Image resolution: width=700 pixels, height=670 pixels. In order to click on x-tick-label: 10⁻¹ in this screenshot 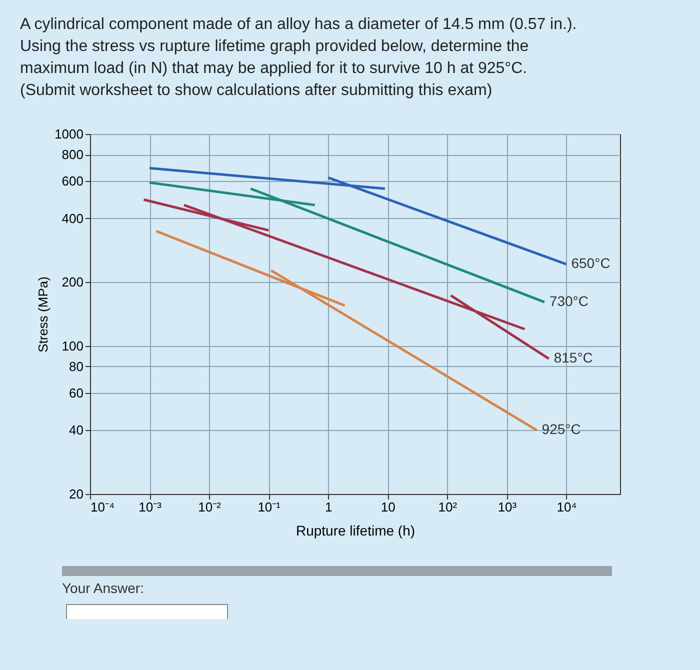, I will do `click(270, 507)`.